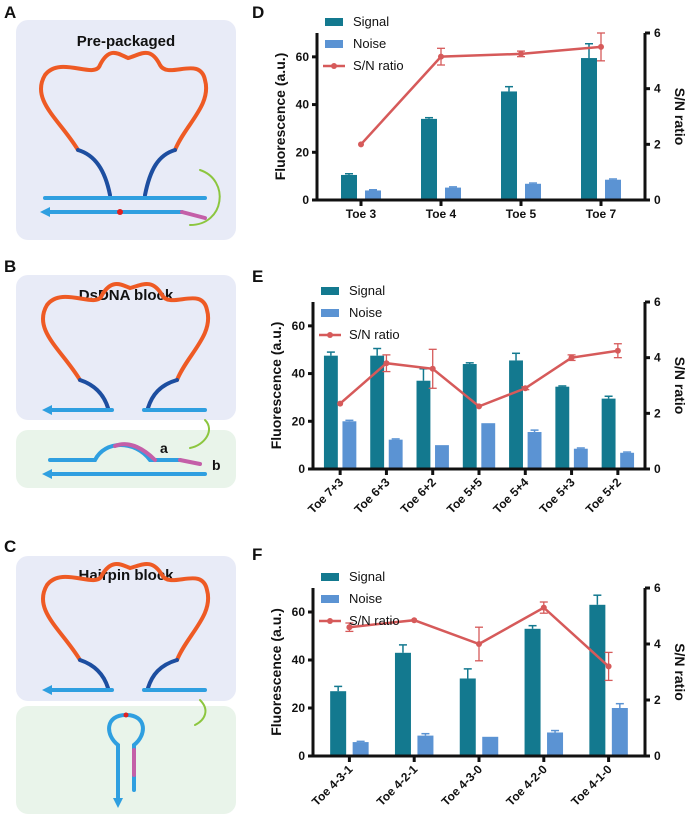 The height and width of the screenshot is (824, 700). What do you see at coordinates (332, 785) in the screenshot?
I see `x-tick-label: Toe 4-3-1` at bounding box center [332, 785].